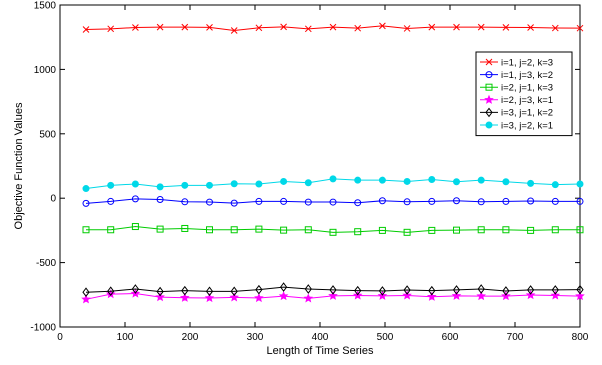 Image resolution: width=602 pixels, height=365 pixels. Describe the element at coordinates (190, 337) in the screenshot. I see `x-tick-label: 200` at that location.